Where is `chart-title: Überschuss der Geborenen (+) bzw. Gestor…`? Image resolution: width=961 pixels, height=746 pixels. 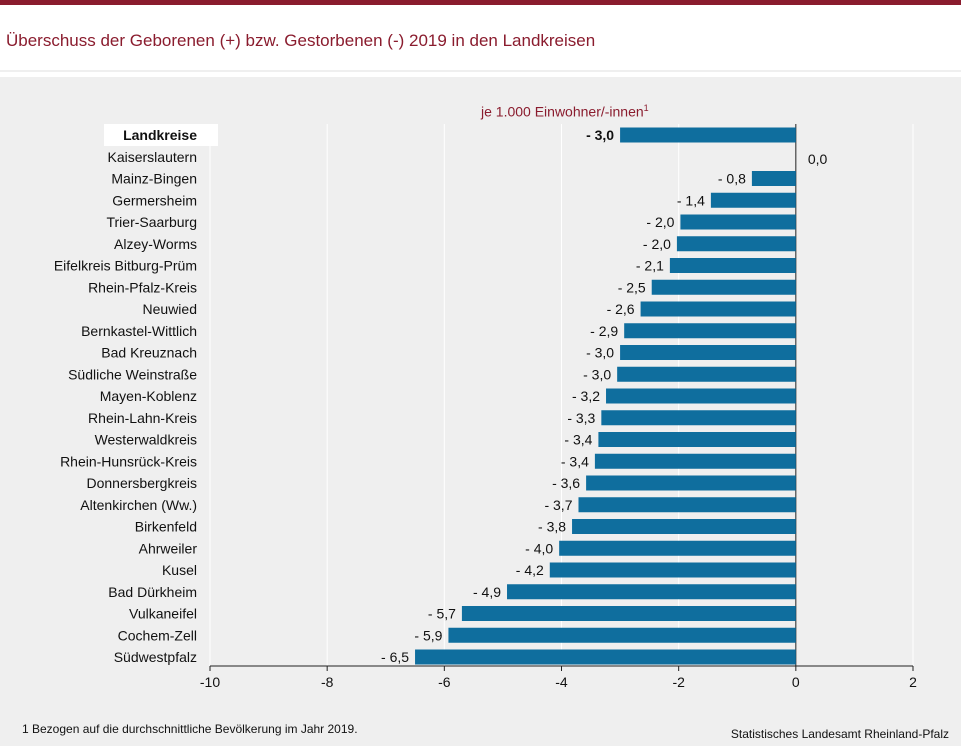 chart-title: Überschuss der Geborenen (+) bzw. Gestor… is located at coordinates (301, 40).